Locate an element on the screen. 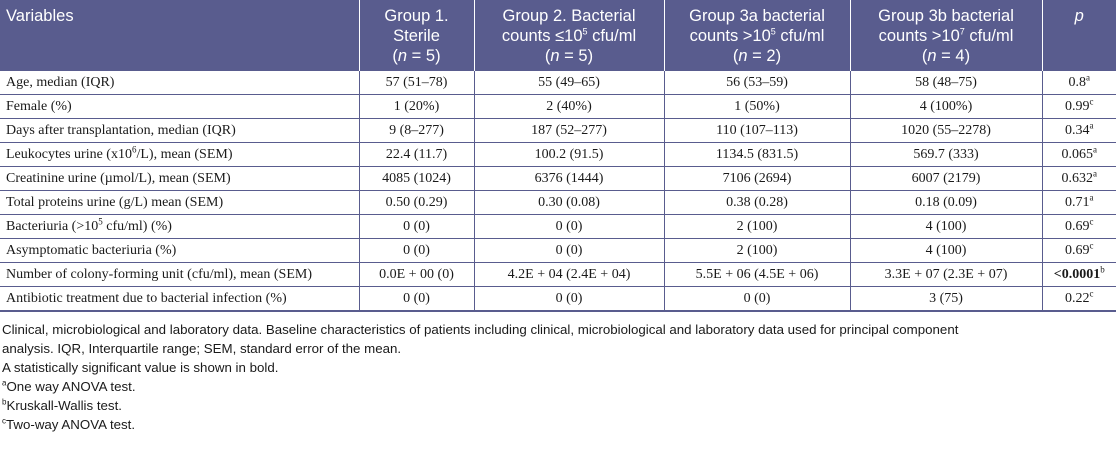 The height and width of the screenshot is (461, 1116). group-3a-cell: 56 (53–59) is located at coordinates (757, 83).